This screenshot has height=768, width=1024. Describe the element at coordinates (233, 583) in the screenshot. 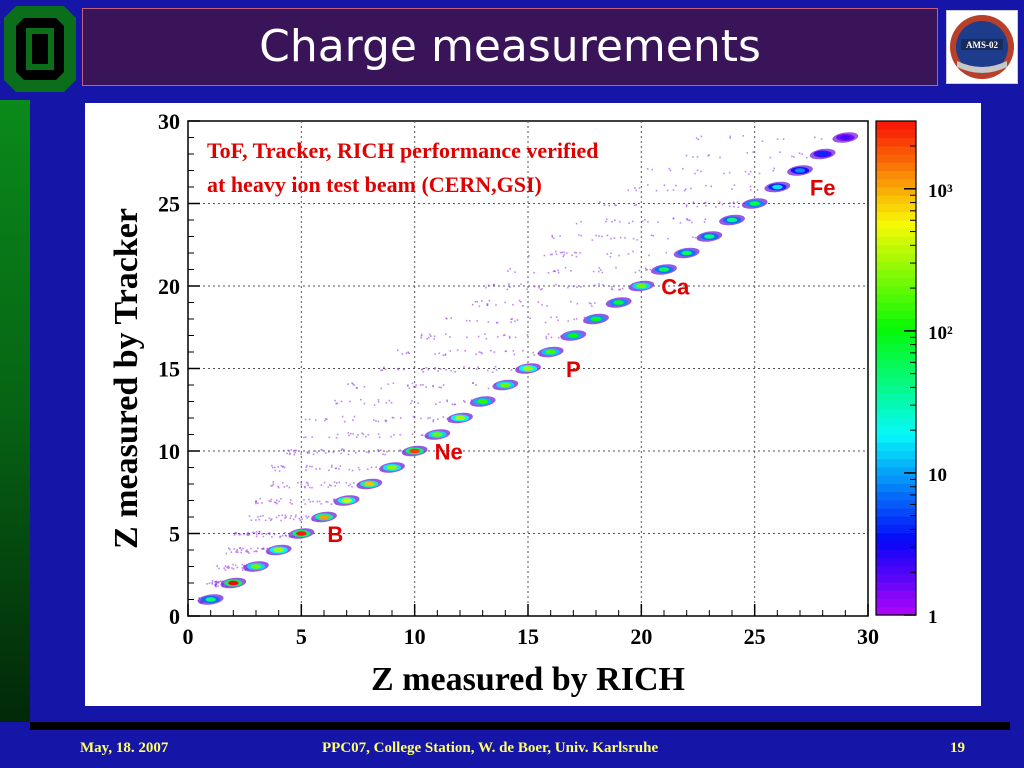

I see `cluster-core-z2` at that location.